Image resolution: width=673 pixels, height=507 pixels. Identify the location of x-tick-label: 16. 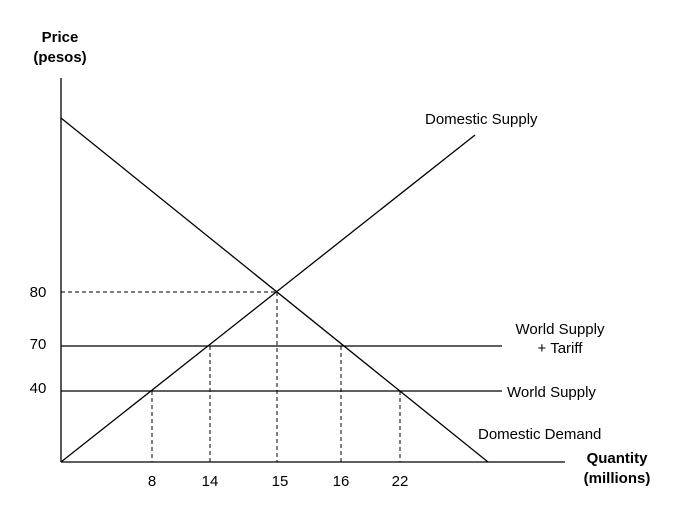
(341, 481).